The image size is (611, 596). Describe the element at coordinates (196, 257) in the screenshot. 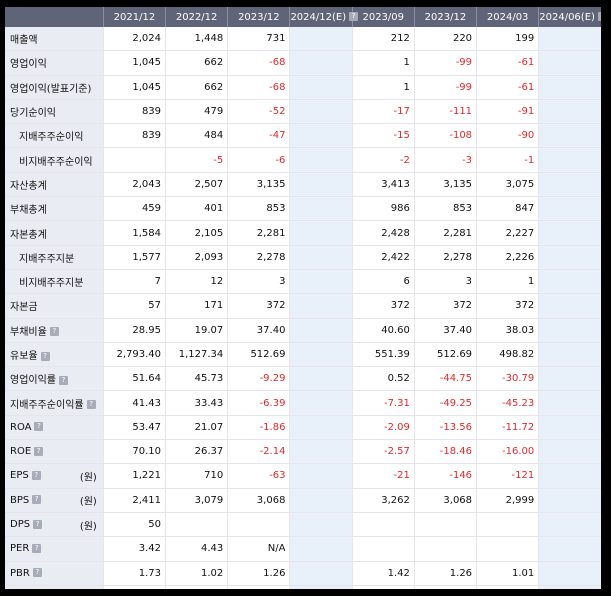

I see `value-cell: 2,093` at that location.